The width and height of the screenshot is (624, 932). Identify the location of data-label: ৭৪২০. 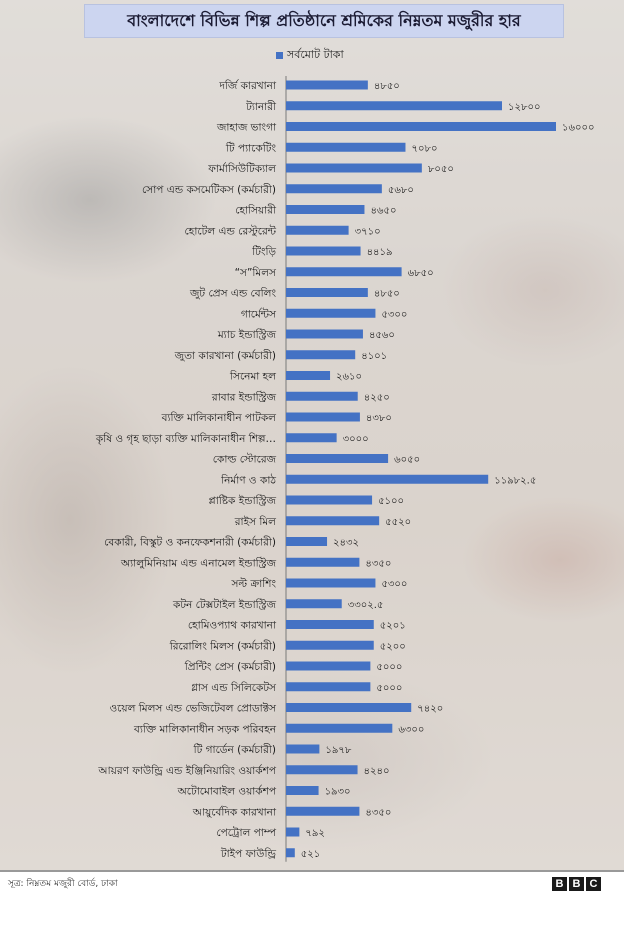
(430, 709).